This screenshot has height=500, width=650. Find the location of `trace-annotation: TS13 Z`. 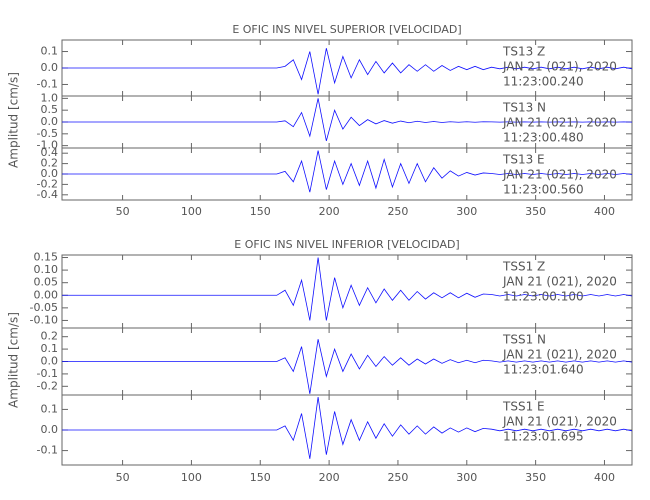

trace-annotation: TS13 Z is located at coordinates (523, 52).